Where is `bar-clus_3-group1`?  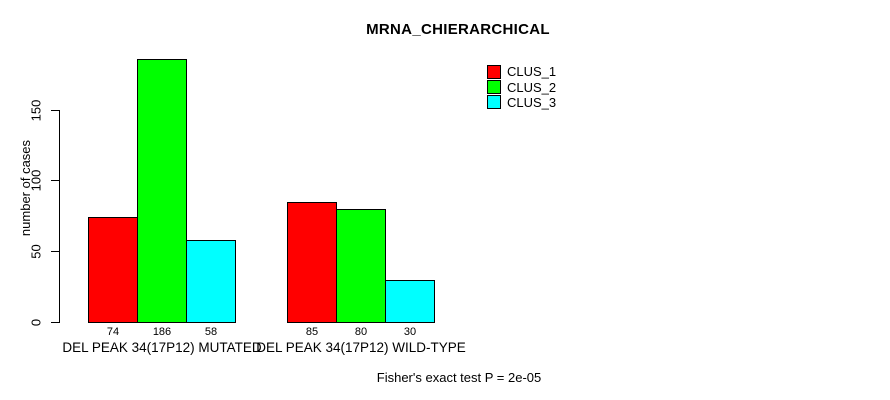
bar-clus_3-group1 is located at coordinates (211, 281).